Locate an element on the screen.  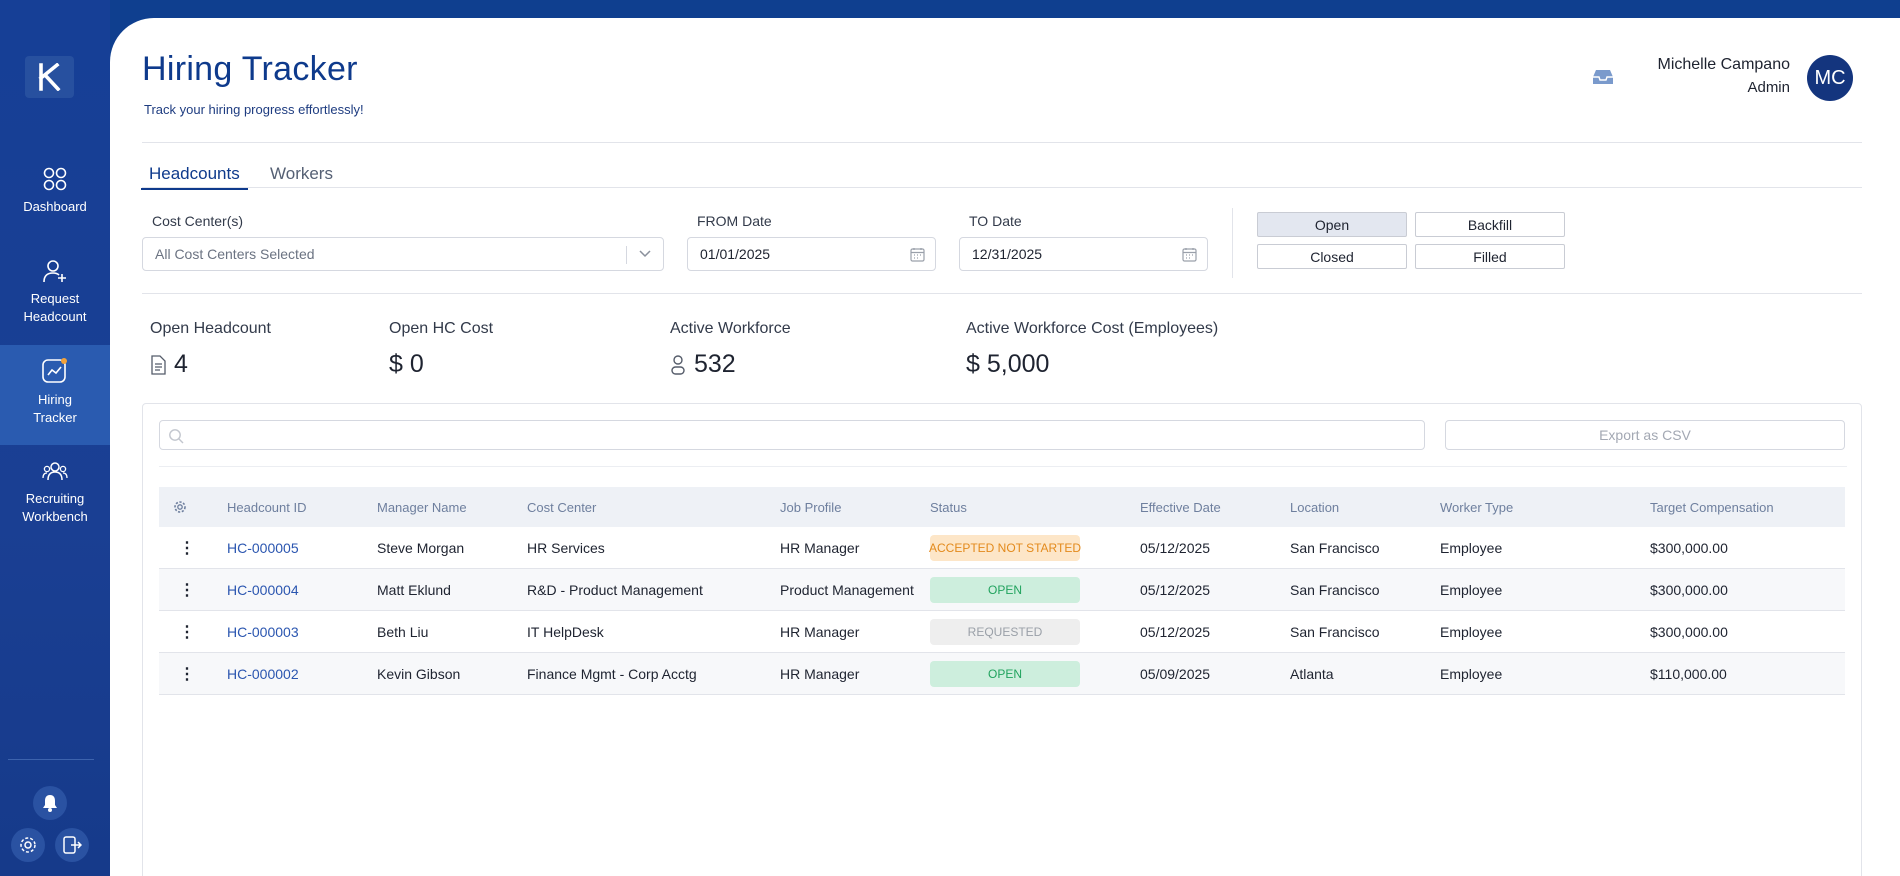
manager-name: Matt Eklund is located at coordinates (414, 589).